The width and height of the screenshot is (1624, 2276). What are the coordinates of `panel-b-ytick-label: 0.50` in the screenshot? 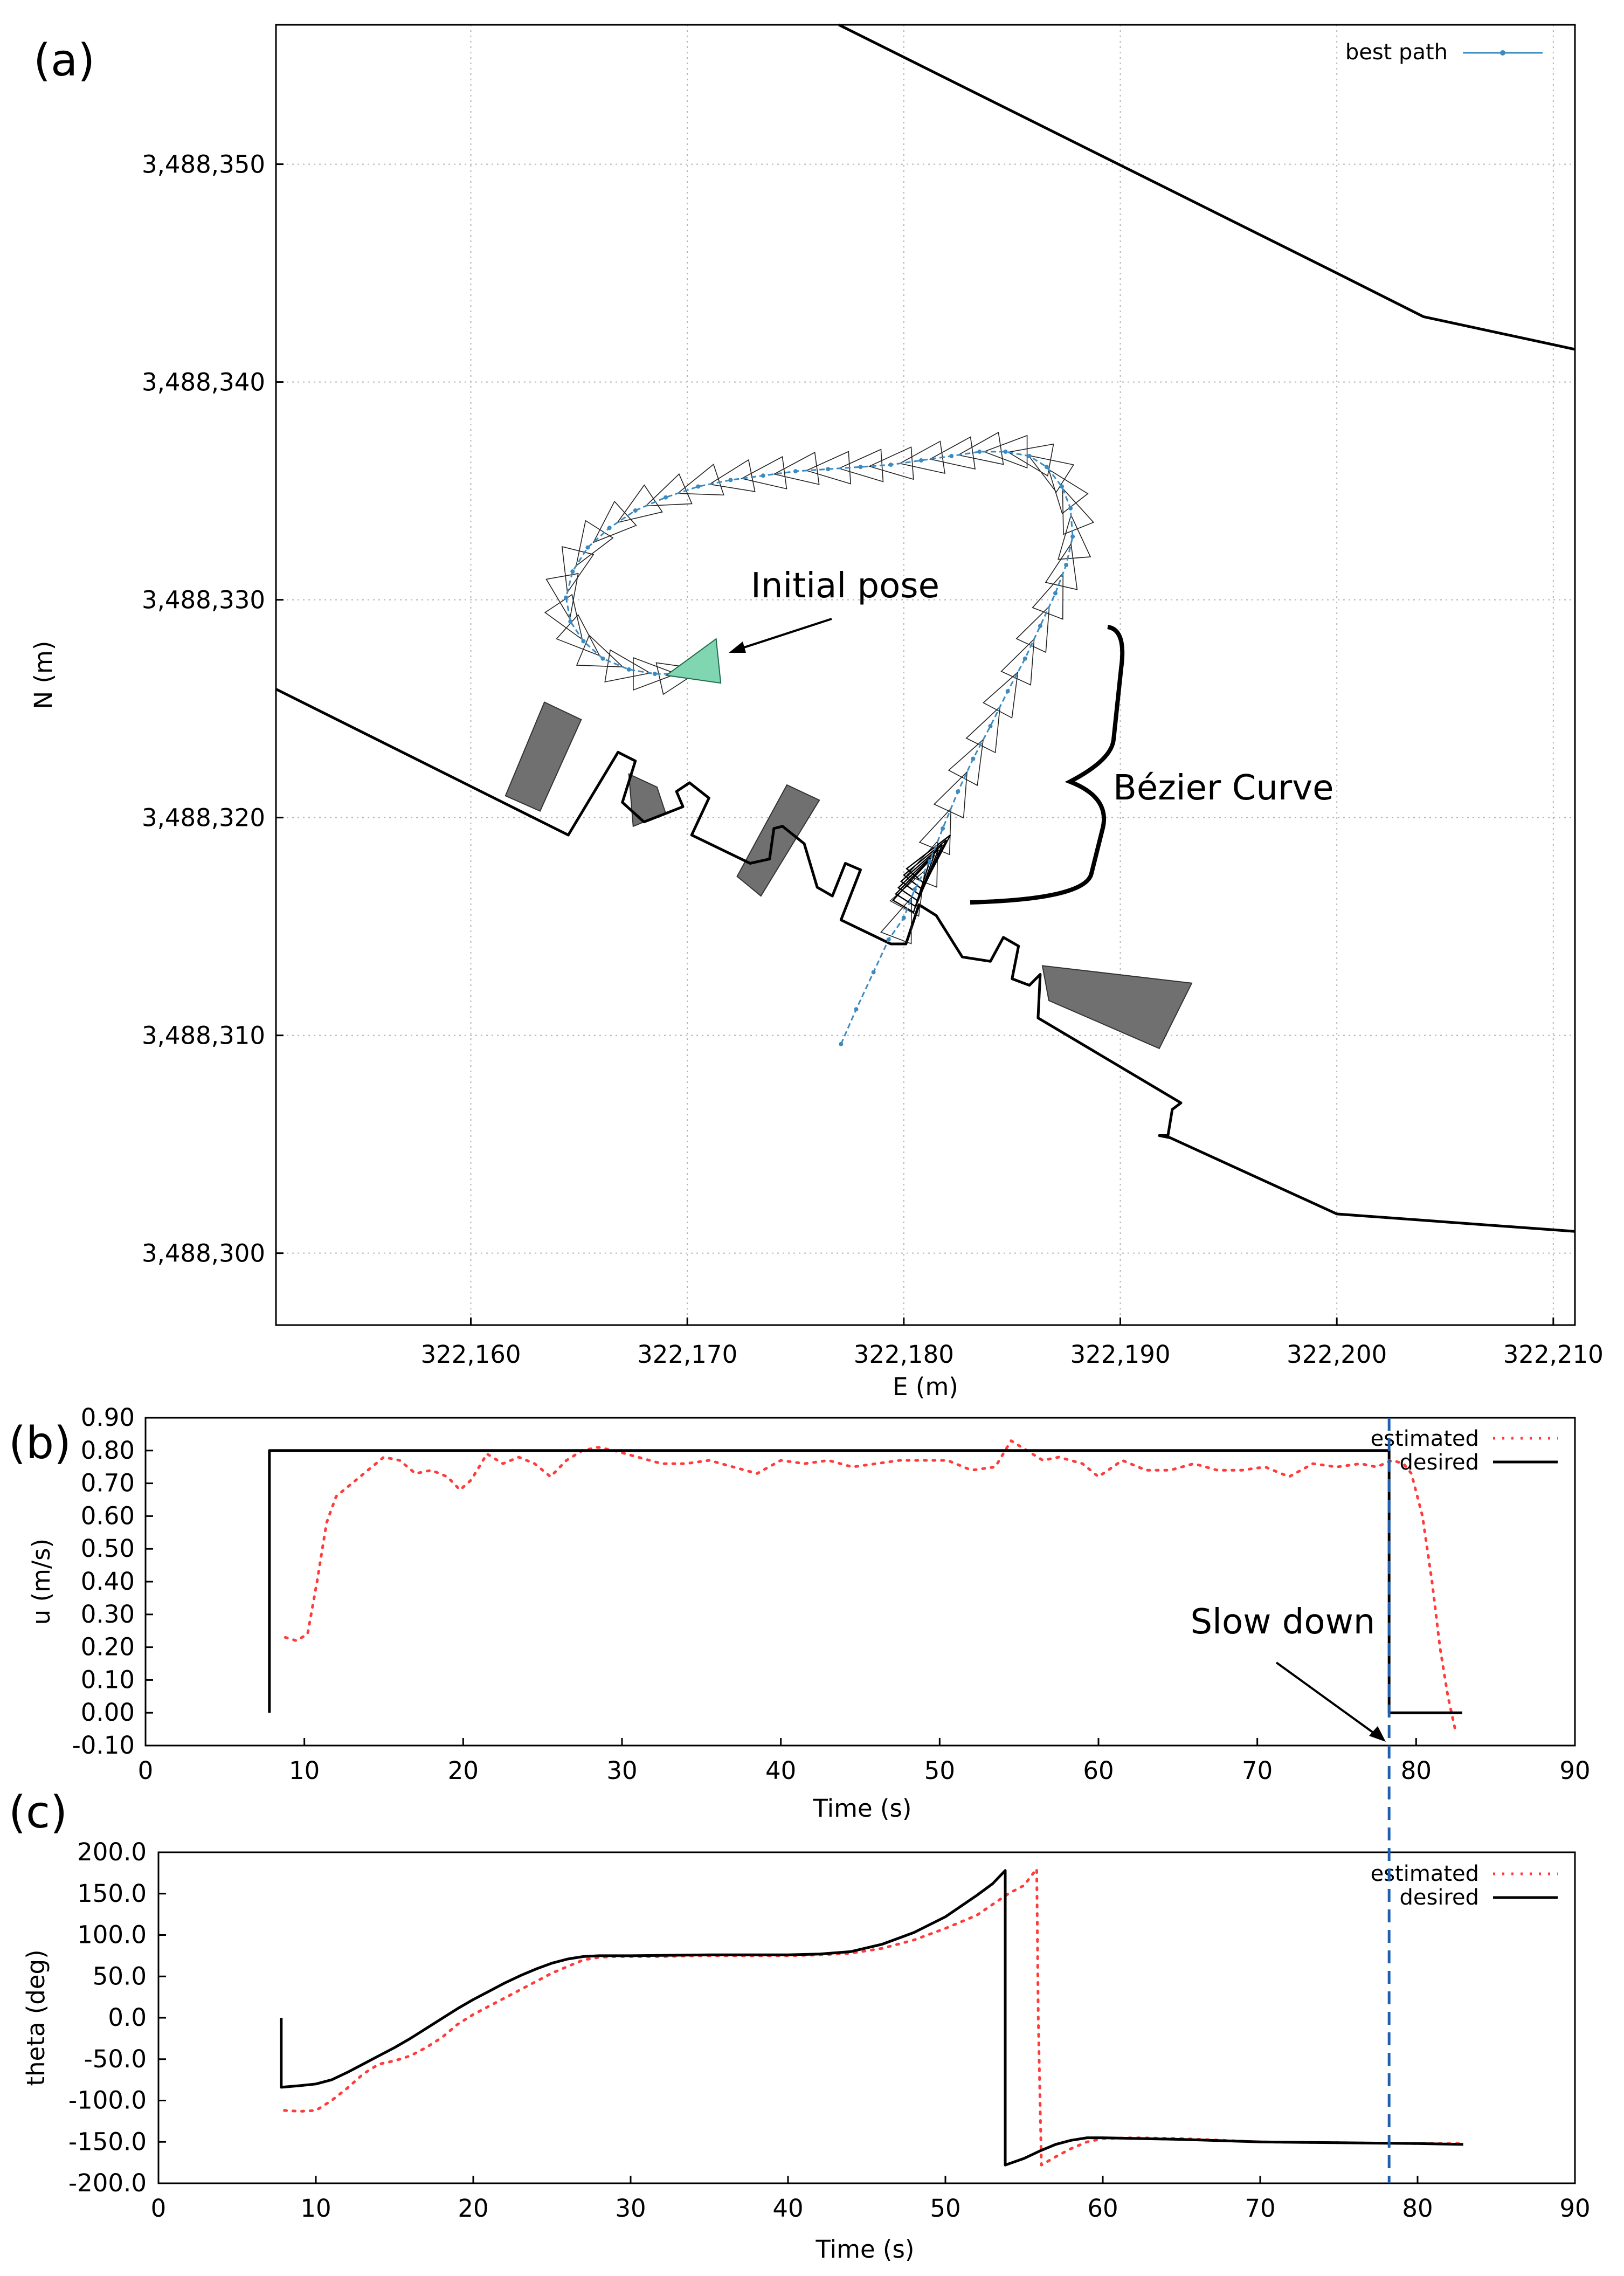 It's located at (108, 1548).